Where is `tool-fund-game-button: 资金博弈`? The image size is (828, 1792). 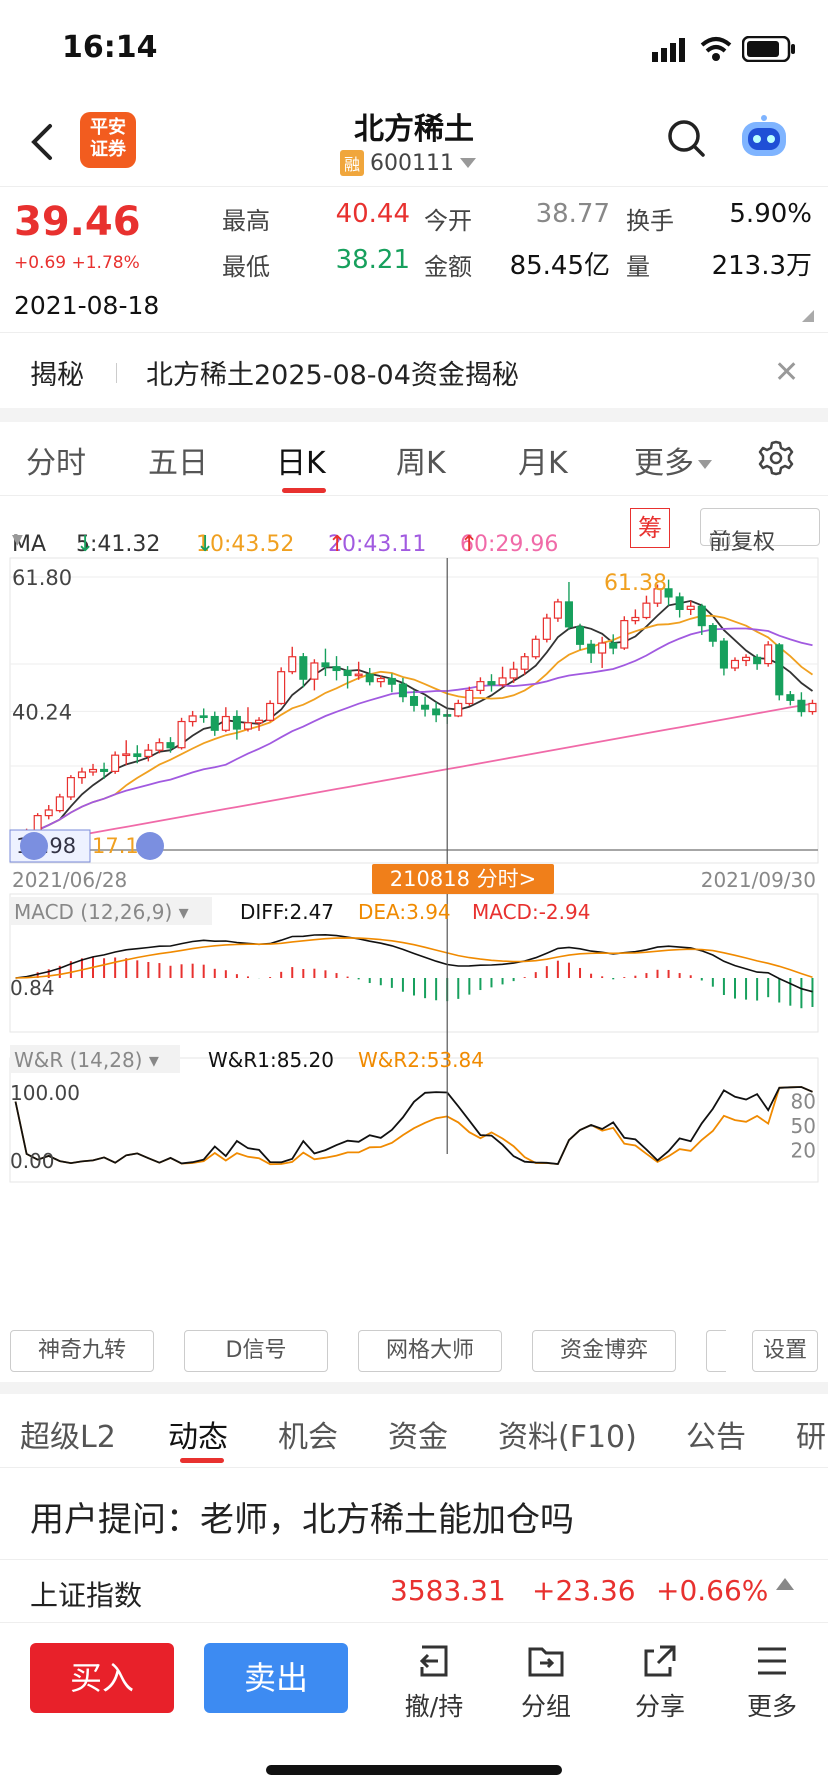 tool-fund-game-button: 资金博弈 is located at coordinates (604, 1351).